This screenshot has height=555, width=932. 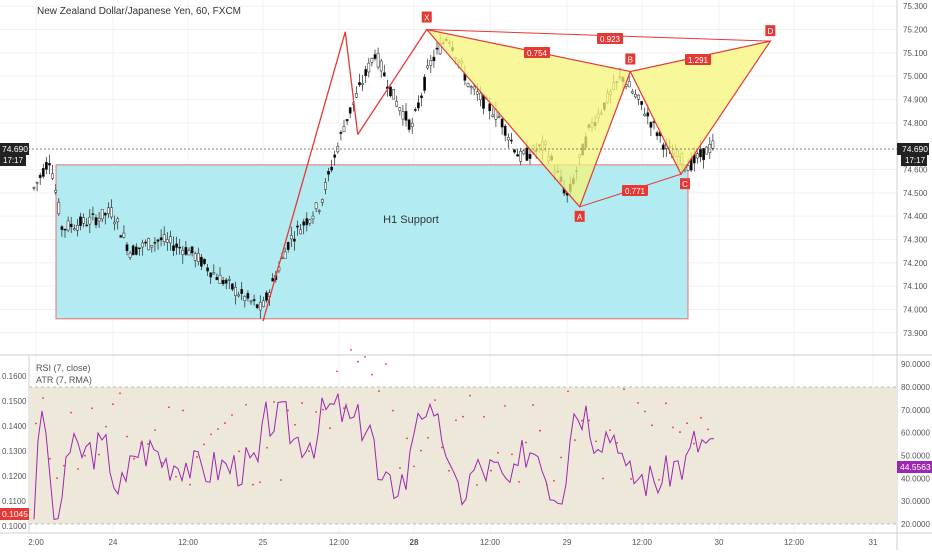 I want to click on atr-tick-label: 0.1600, so click(x=14, y=376).